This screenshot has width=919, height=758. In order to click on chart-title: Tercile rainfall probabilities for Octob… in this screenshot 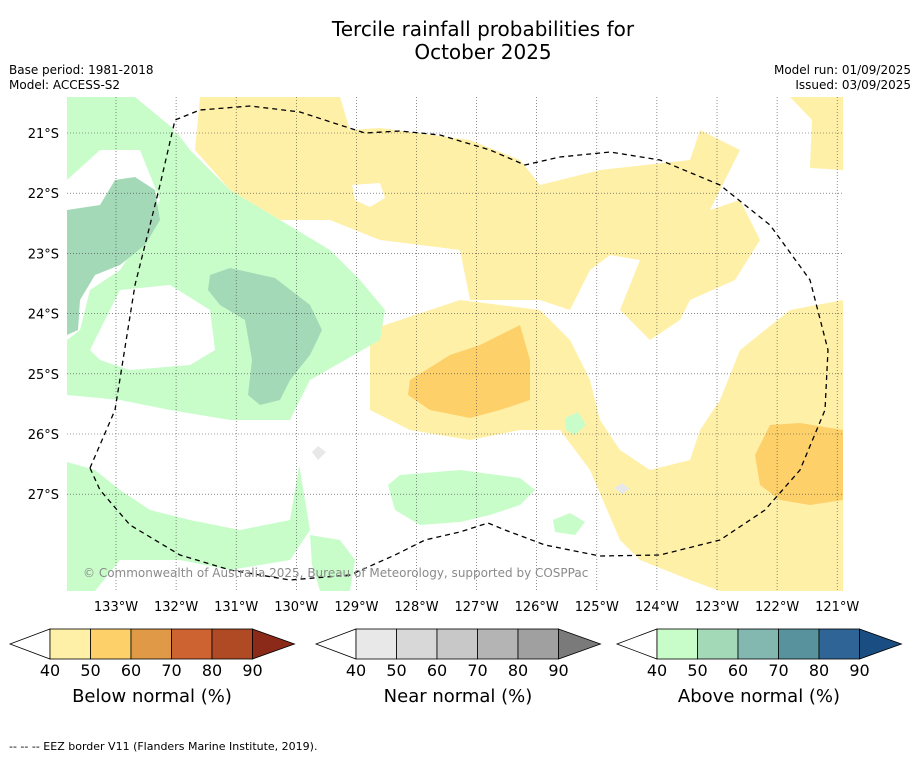, I will do `click(459, 41)`.